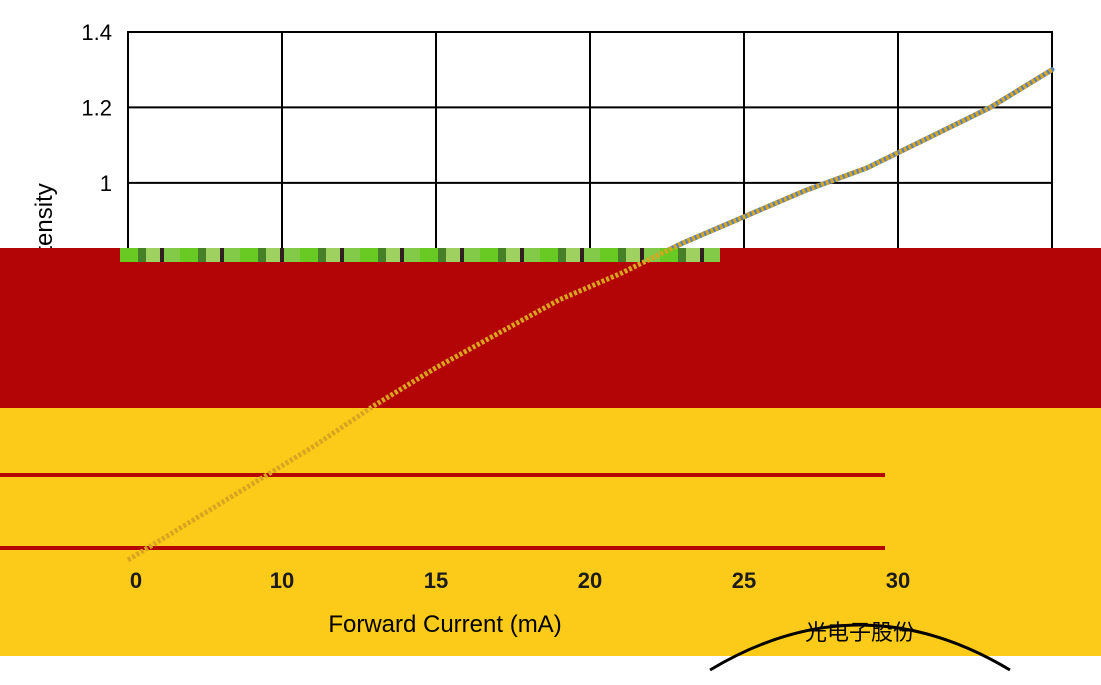  What do you see at coordinates (106, 183) in the screenshot?
I see `y-tick-label: 1` at bounding box center [106, 183].